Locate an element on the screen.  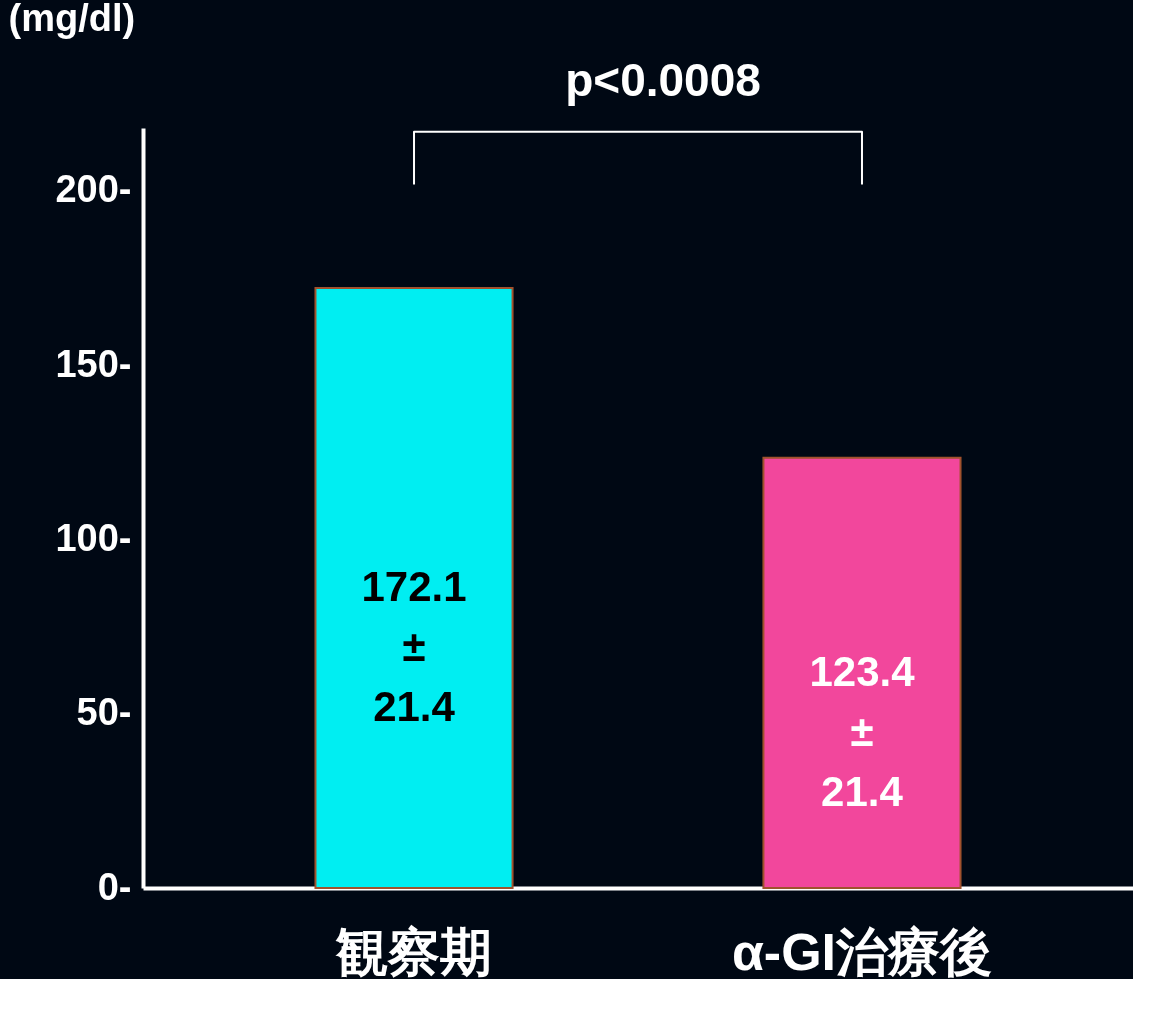
x-tick-label: α-GI治療後 is located at coordinates (862, 951).